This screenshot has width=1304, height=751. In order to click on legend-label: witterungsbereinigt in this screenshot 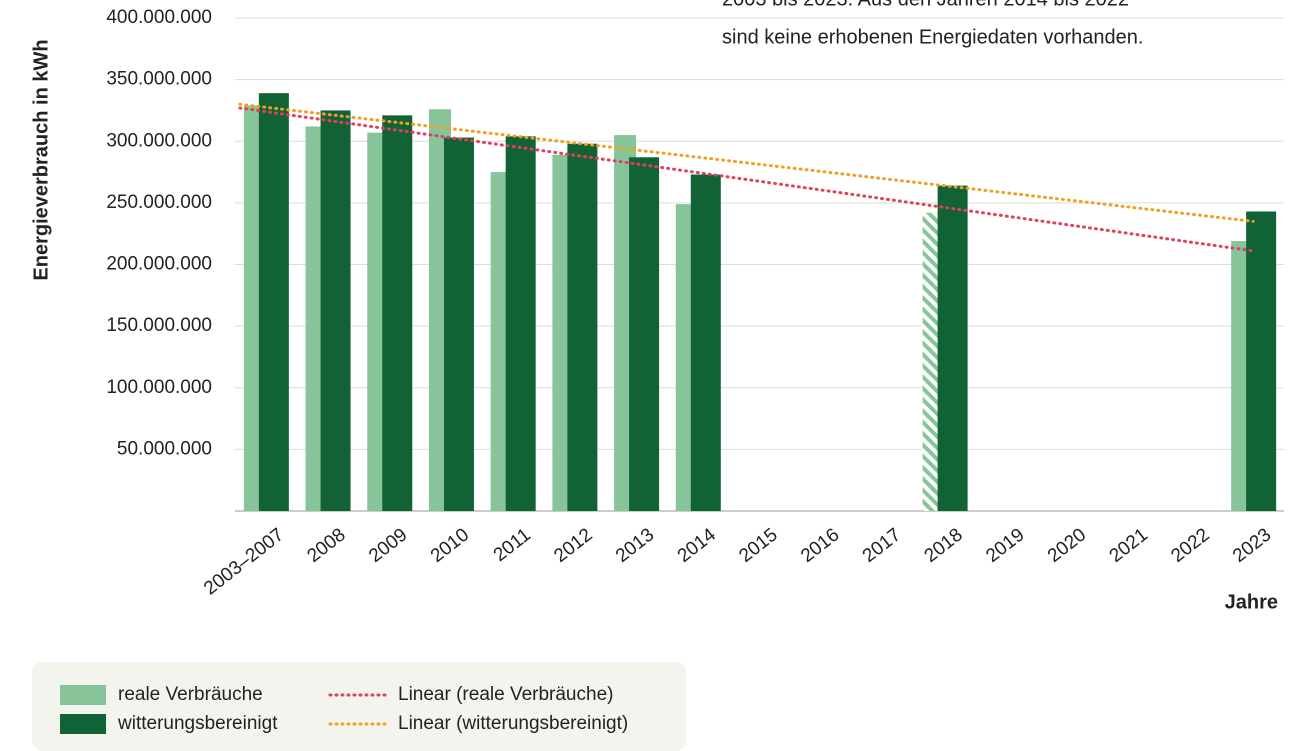, I will do `click(197, 723)`.